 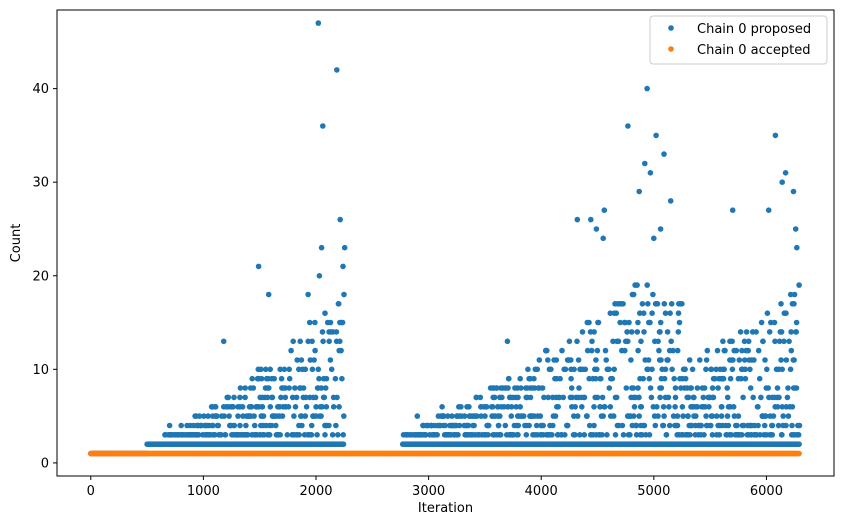 What do you see at coordinates (40, 370) in the screenshot?
I see `y-tick-label: 10` at bounding box center [40, 370].